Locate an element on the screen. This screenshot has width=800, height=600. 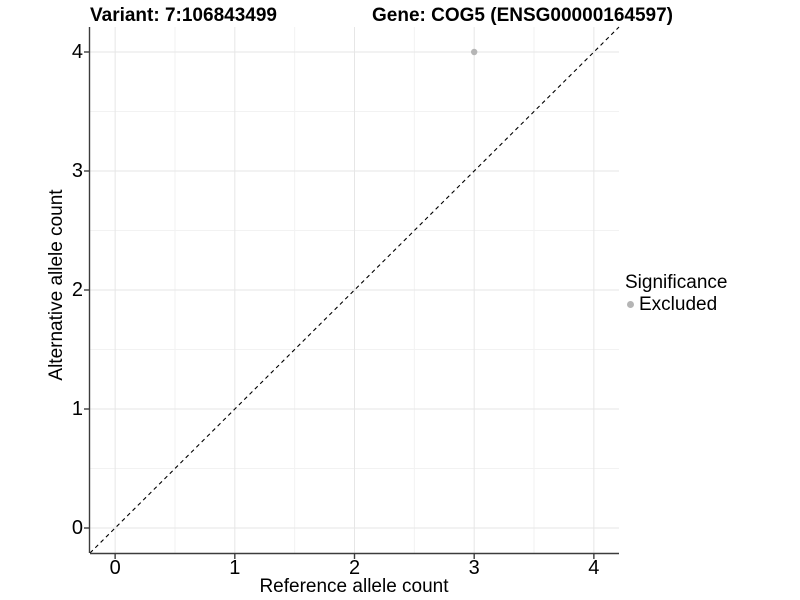
excluded-point-icon is located at coordinates (630, 304).